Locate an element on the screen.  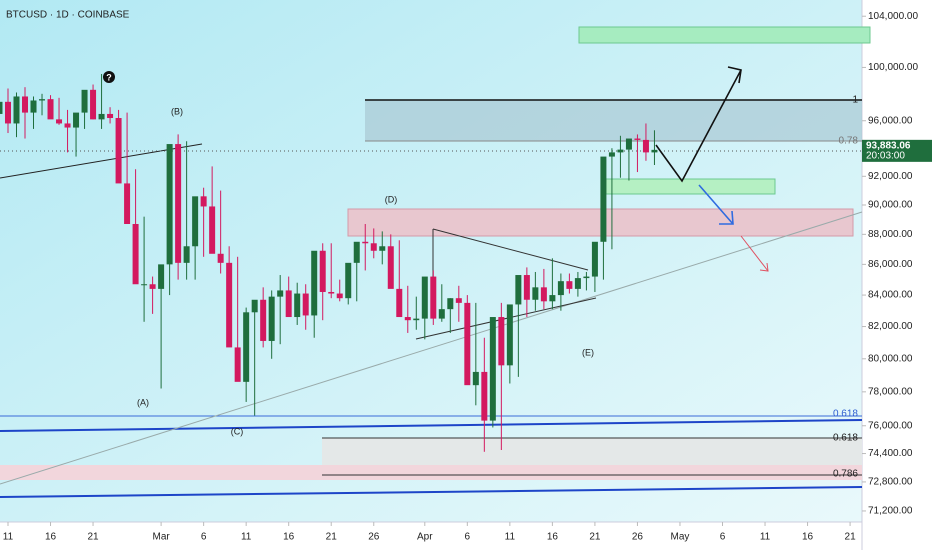
event-icon-glyph: ? is located at coordinates (109, 77).